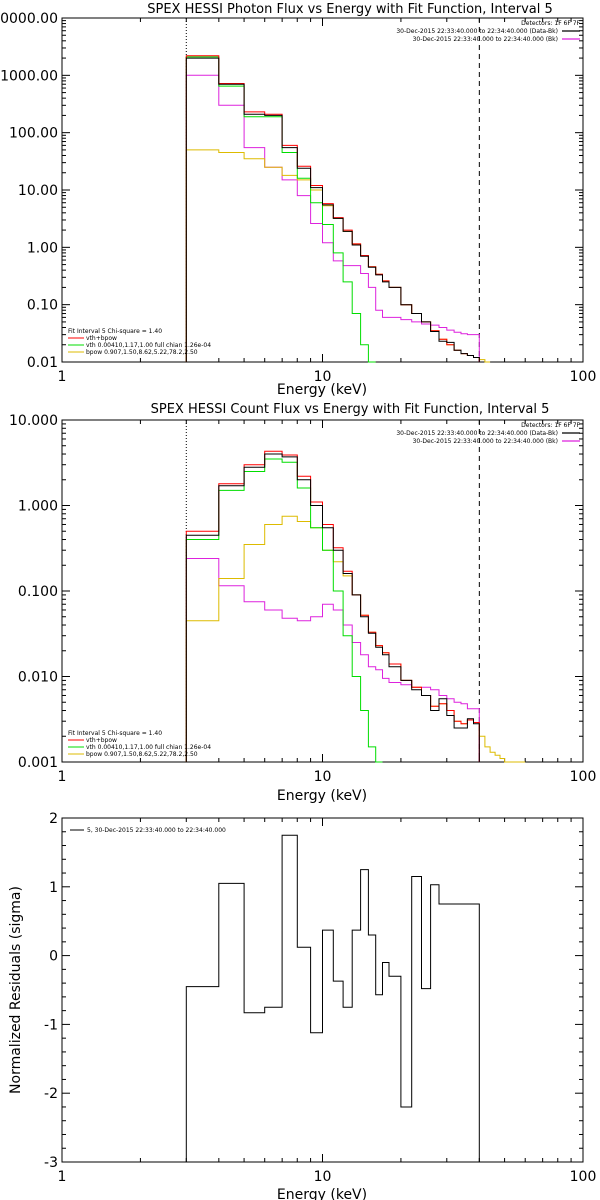  I want to click on y-tick-label: 10.000, so click(33, 421).